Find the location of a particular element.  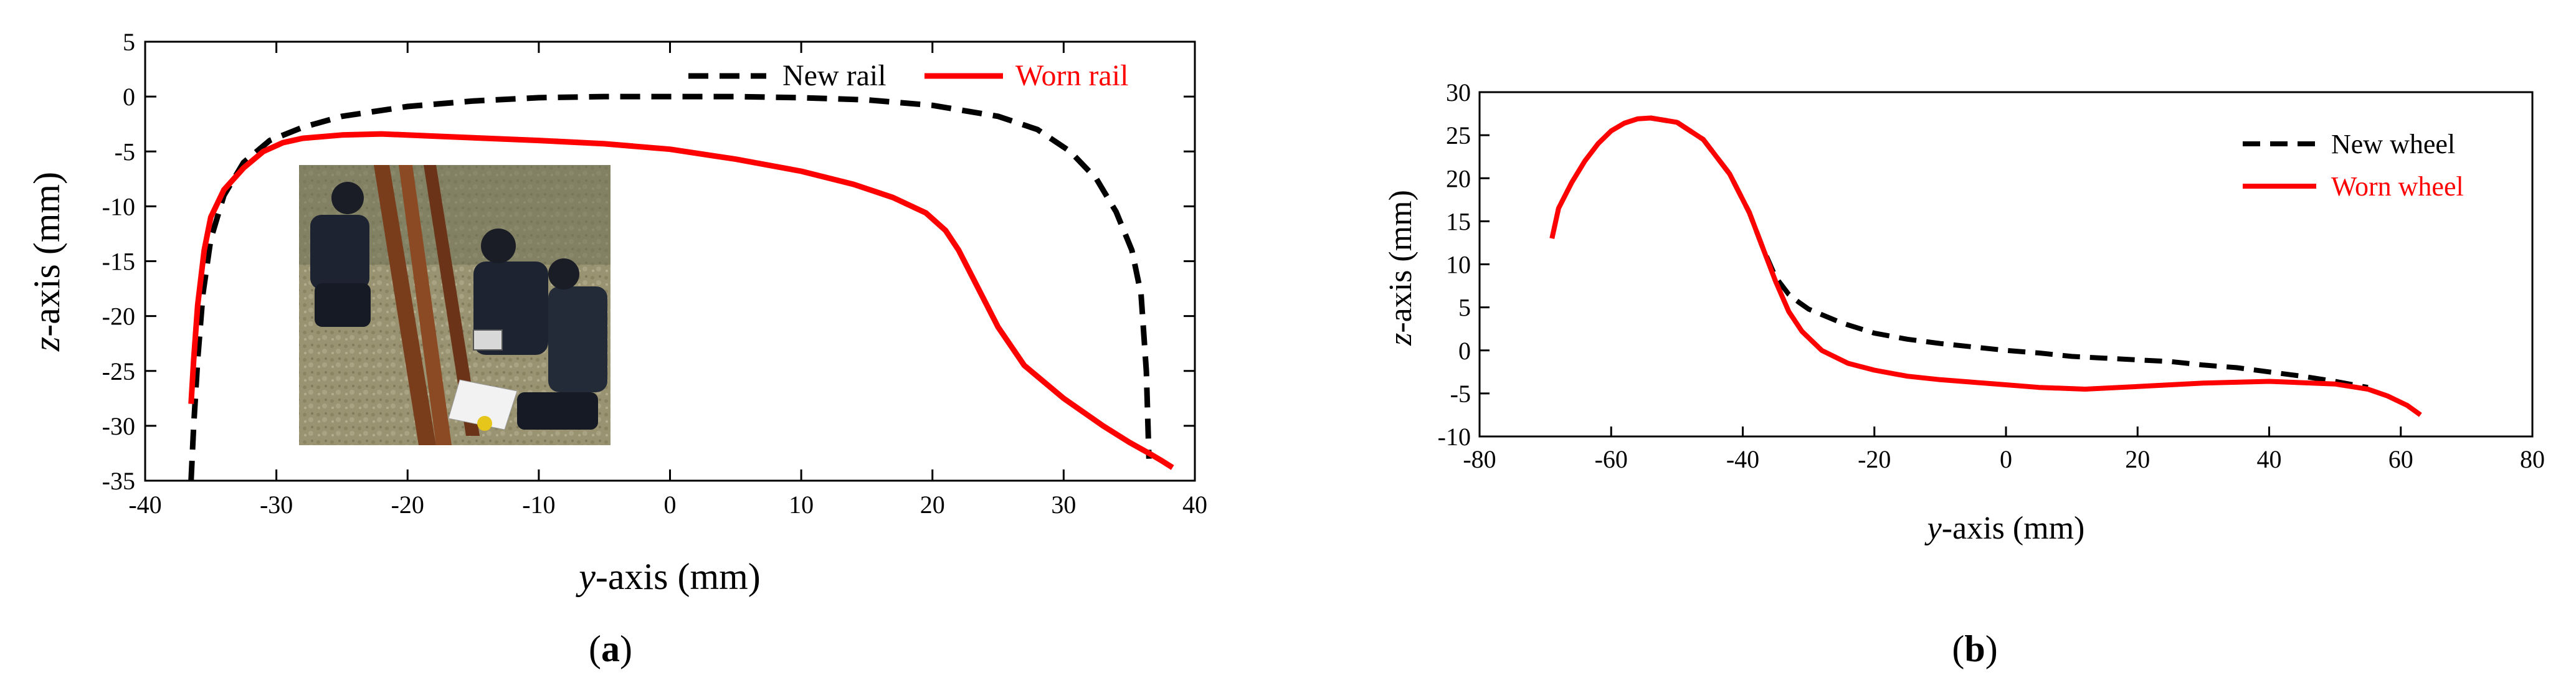

panel-a-x-tick-label: -30 is located at coordinates (276, 505).